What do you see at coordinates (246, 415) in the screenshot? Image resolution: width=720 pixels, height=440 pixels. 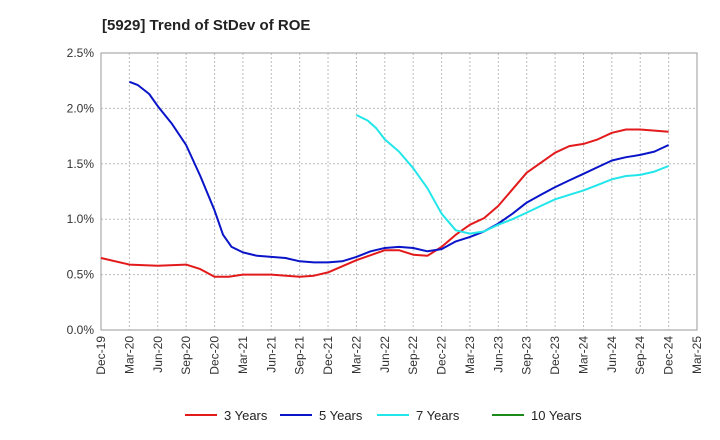 I see `legend-label: 3 Years` at bounding box center [246, 415].